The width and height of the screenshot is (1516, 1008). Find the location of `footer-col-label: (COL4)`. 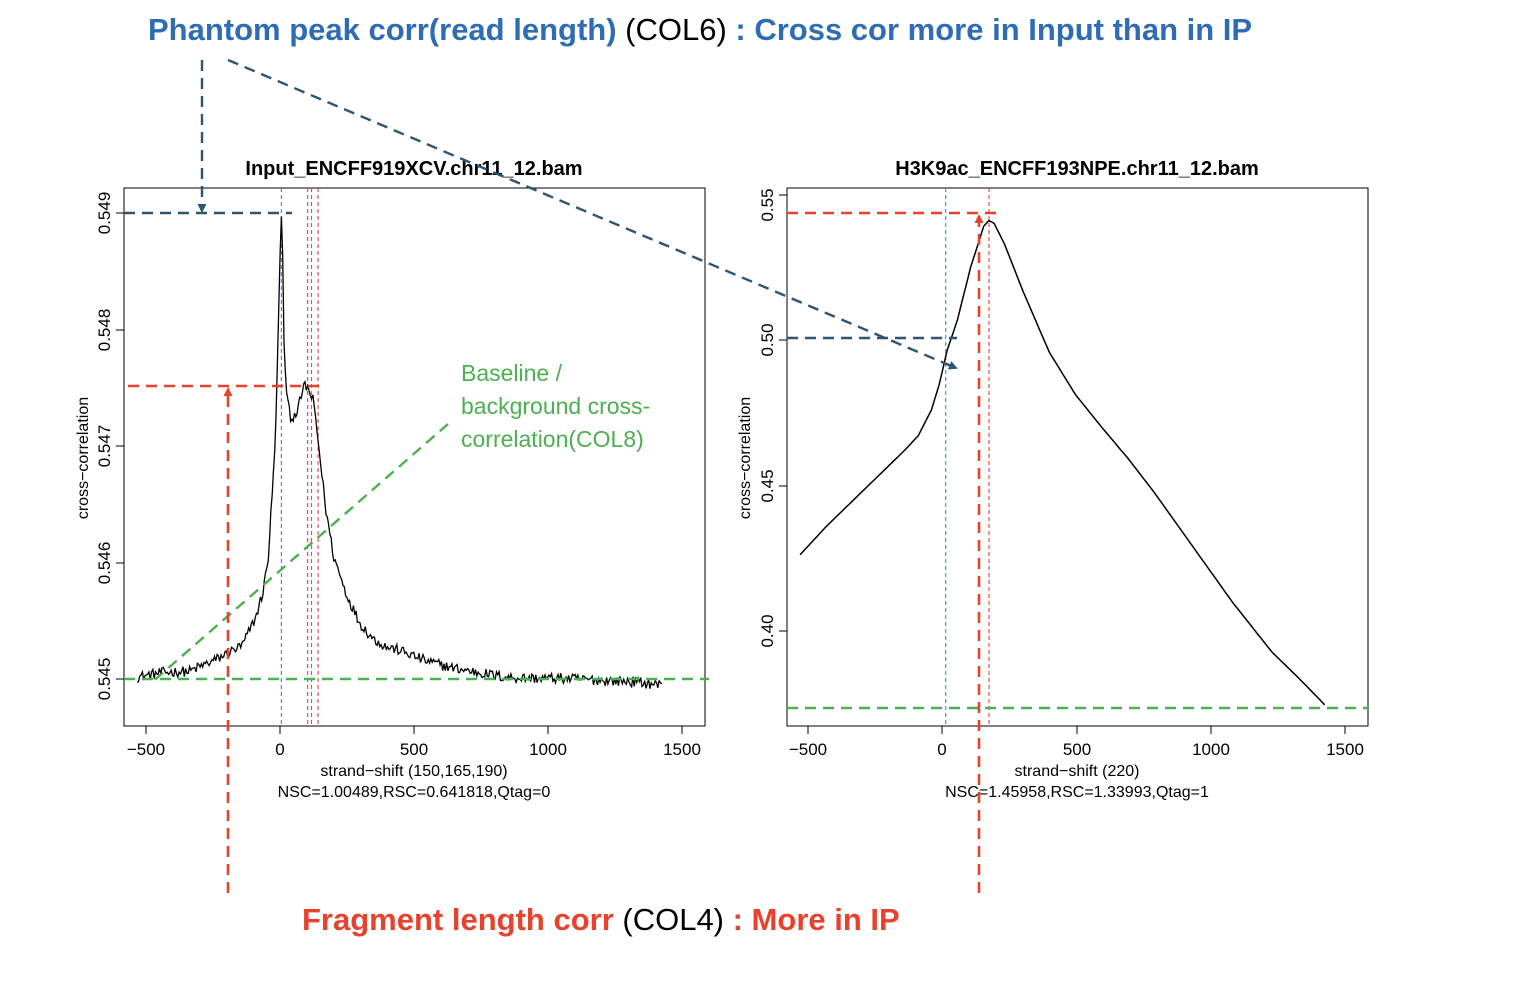

footer-col-label: (COL4) is located at coordinates (673, 919).